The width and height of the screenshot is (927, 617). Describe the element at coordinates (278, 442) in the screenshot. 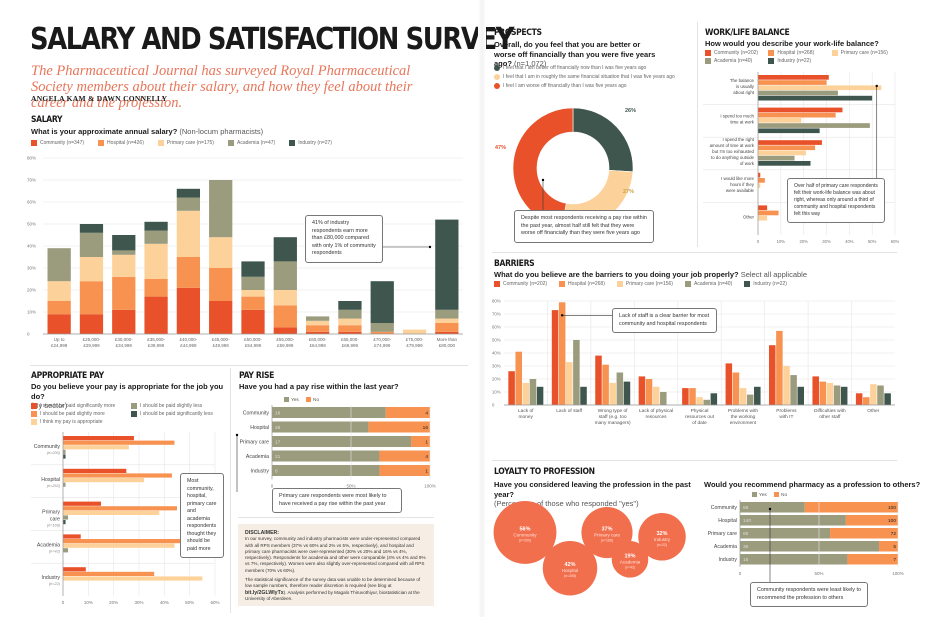

I see `value-label-yes: 17` at that location.